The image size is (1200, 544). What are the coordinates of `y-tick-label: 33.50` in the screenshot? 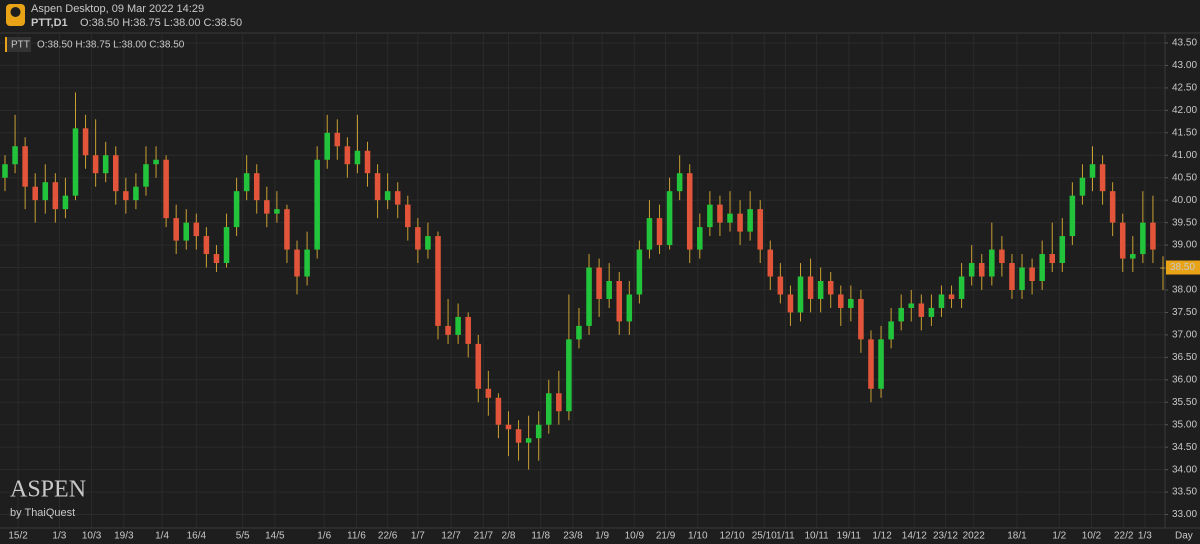 It's located at (1184, 492).